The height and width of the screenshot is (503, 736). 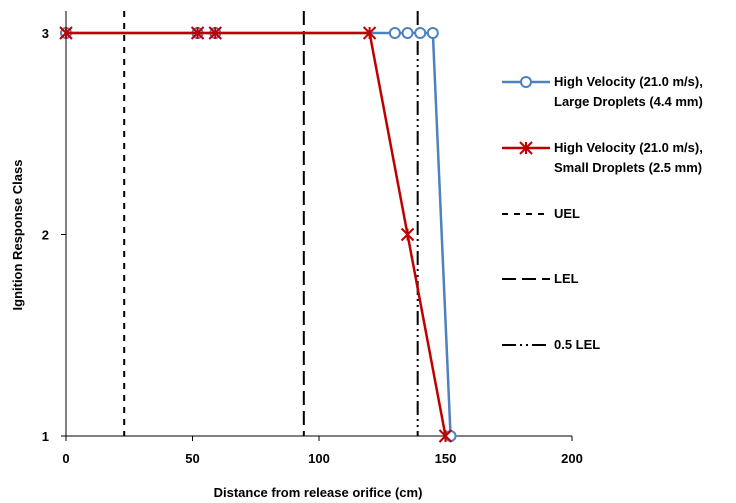 What do you see at coordinates (551, 344) in the screenshot?
I see `legend-item-0-5-lel: 0.5 LEL` at bounding box center [551, 344].